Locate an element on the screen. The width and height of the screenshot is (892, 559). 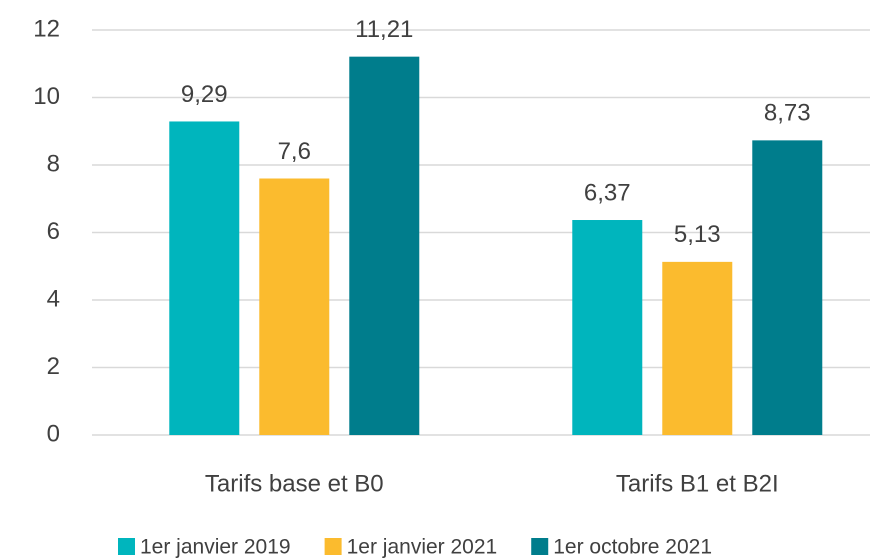
y-tick-label: 4 is located at coordinates (53, 298).